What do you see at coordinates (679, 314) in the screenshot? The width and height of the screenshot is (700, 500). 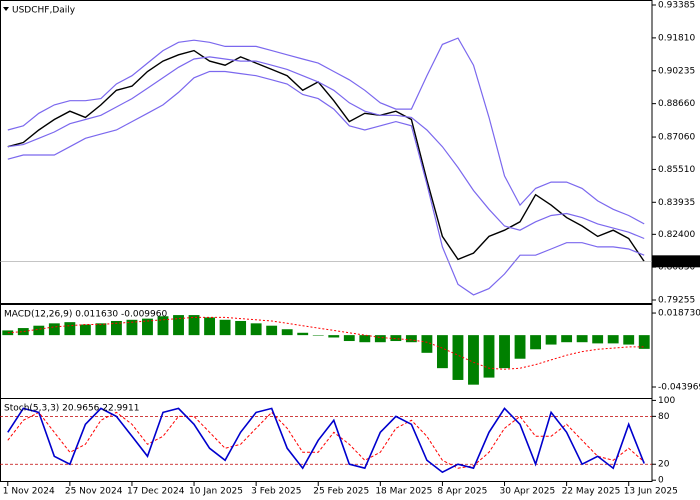 I see `y-tick-label: 0.018730` at bounding box center [679, 314].